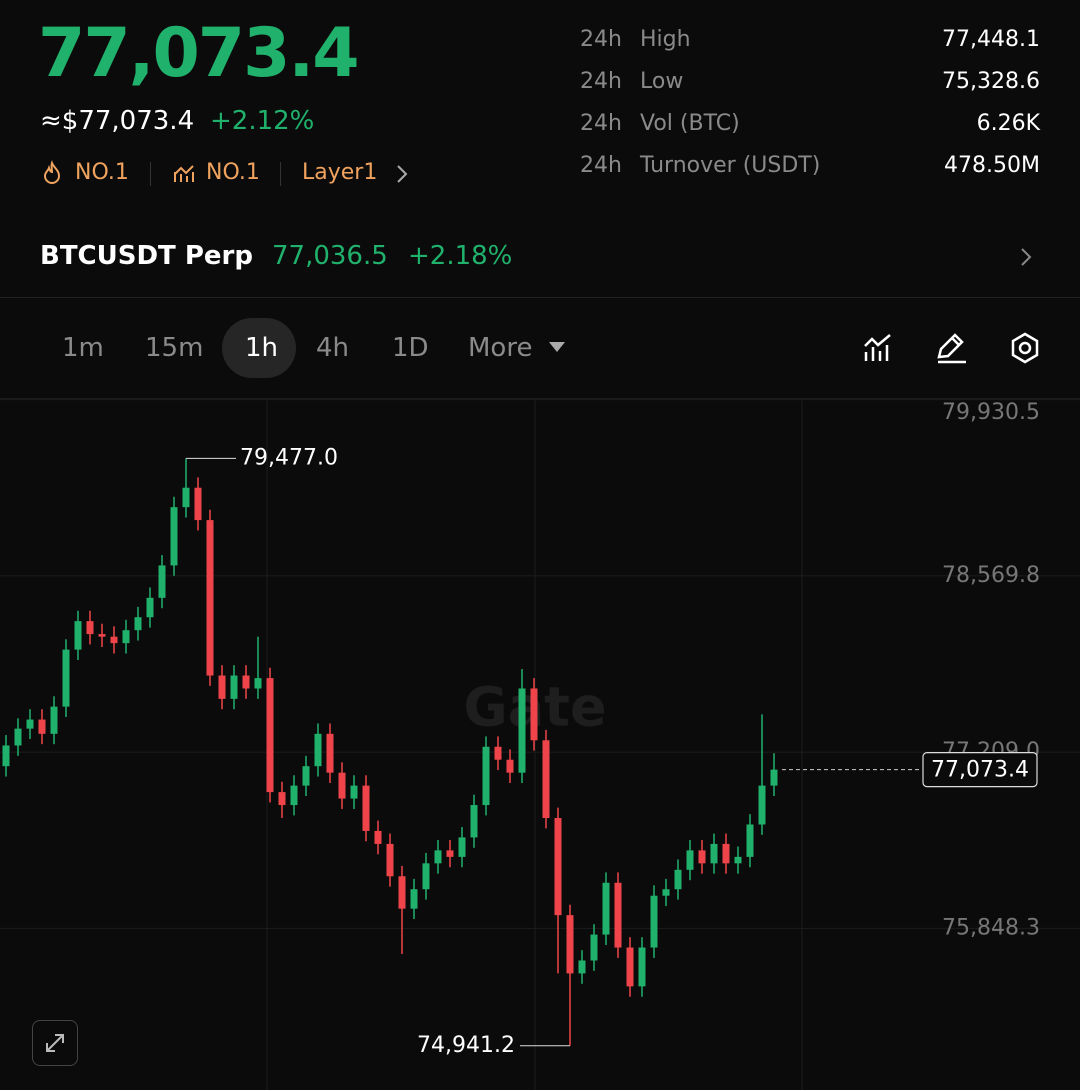 This screenshot has width=1080, height=1090. I want to click on expand-icon, so click(55, 1043).